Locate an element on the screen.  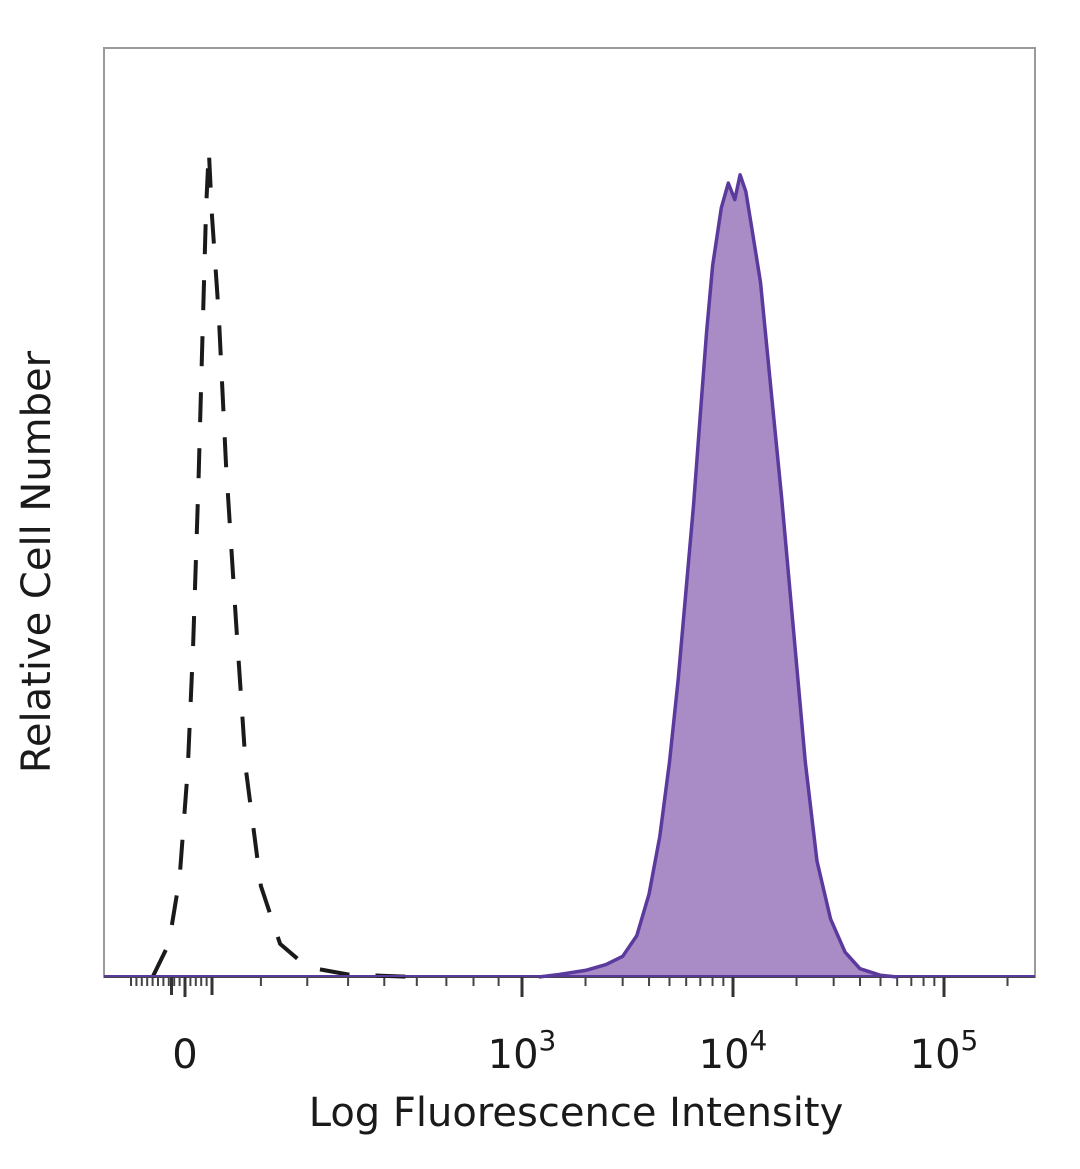
x-minor-ticks is located at coordinates (569, 981).